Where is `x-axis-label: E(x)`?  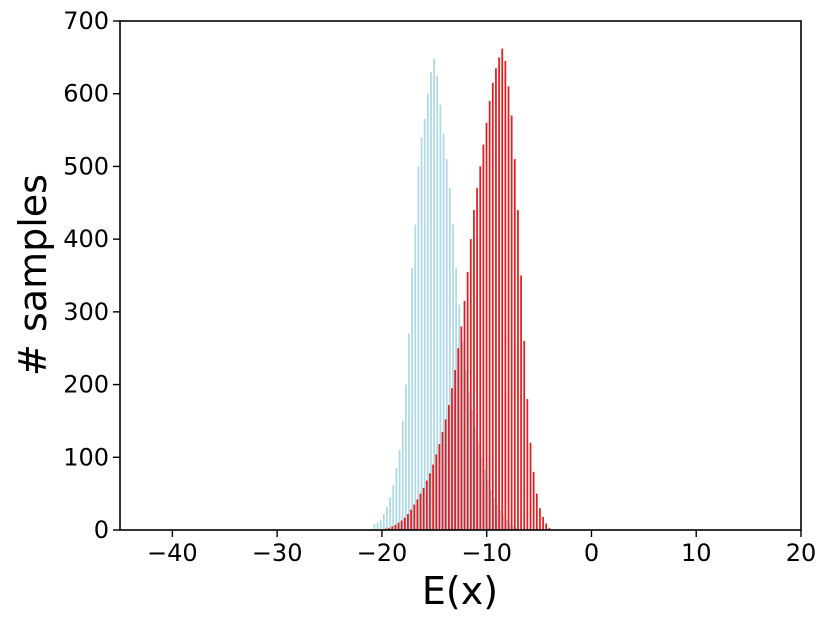
x-axis-label: E(x) is located at coordinates (460, 591).